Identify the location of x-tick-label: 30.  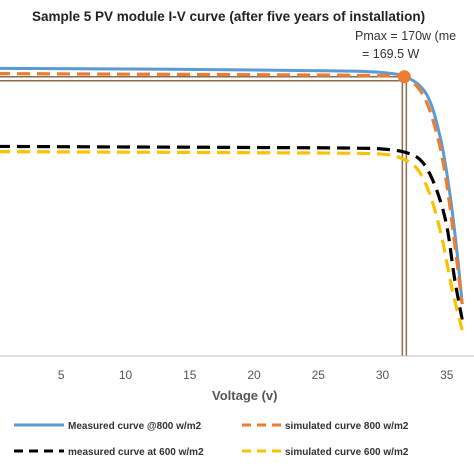
(383, 375).